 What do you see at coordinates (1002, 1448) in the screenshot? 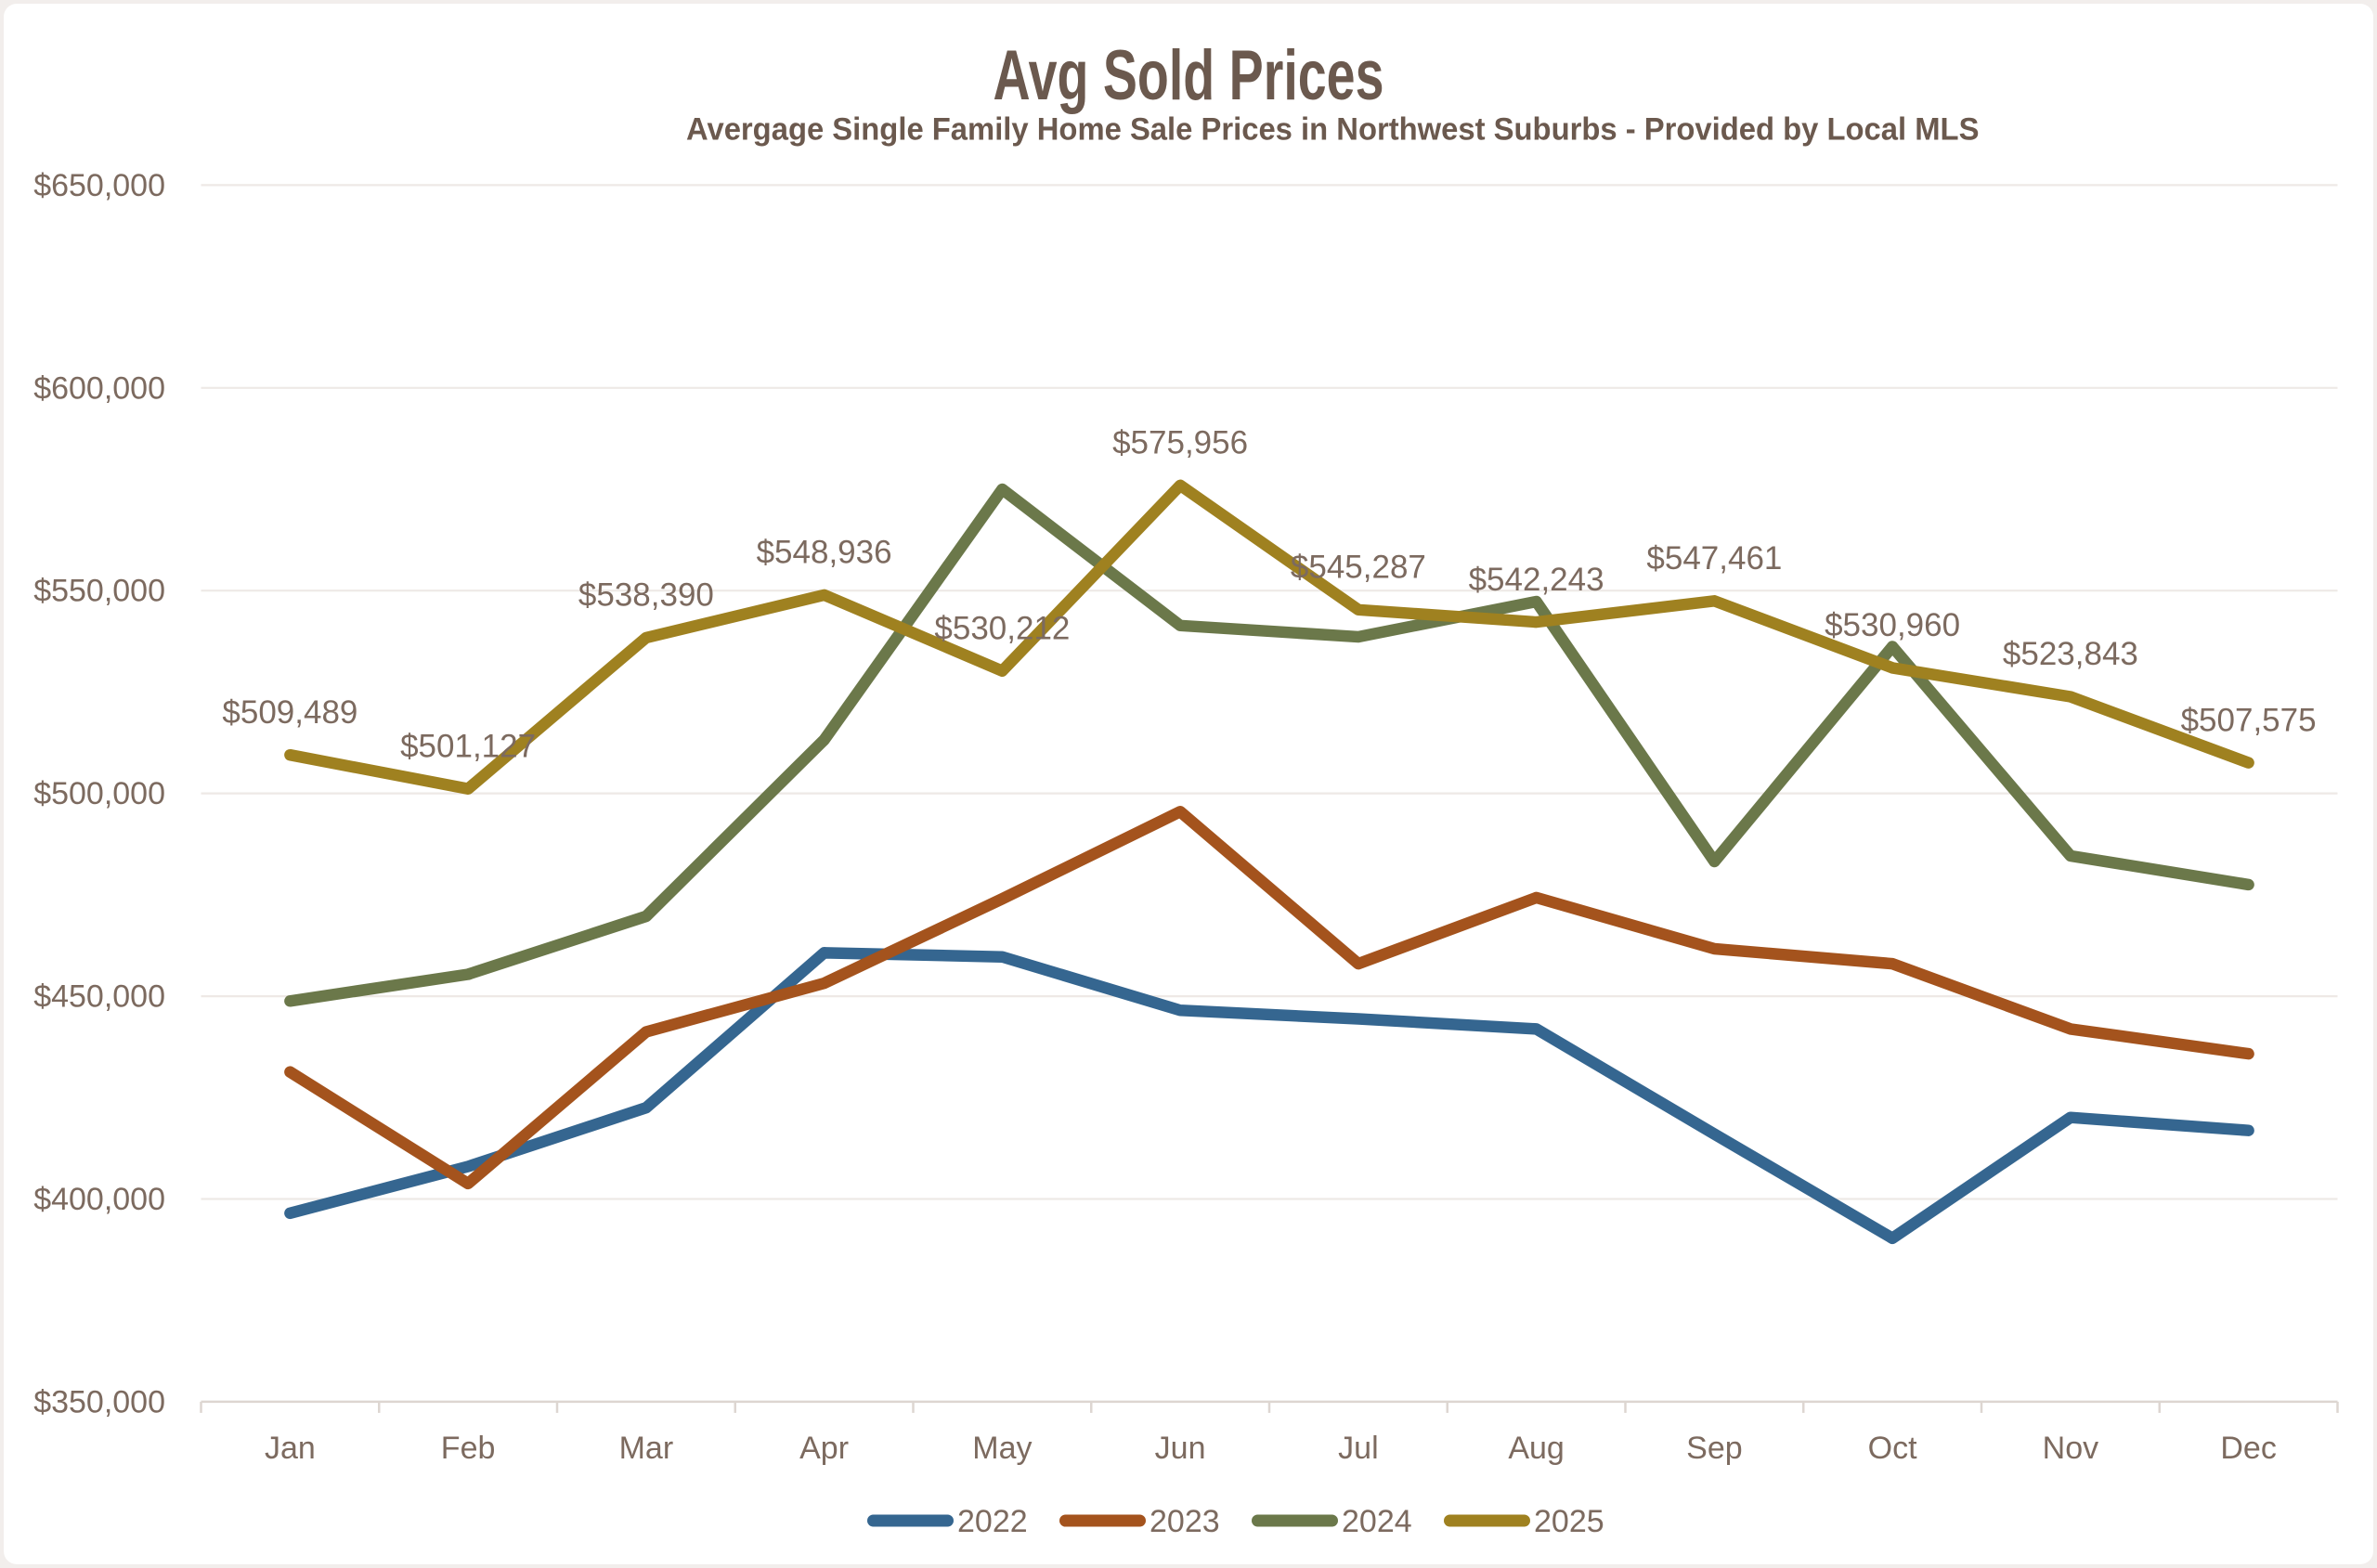
I see `svg-text: May` at bounding box center [1002, 1448].